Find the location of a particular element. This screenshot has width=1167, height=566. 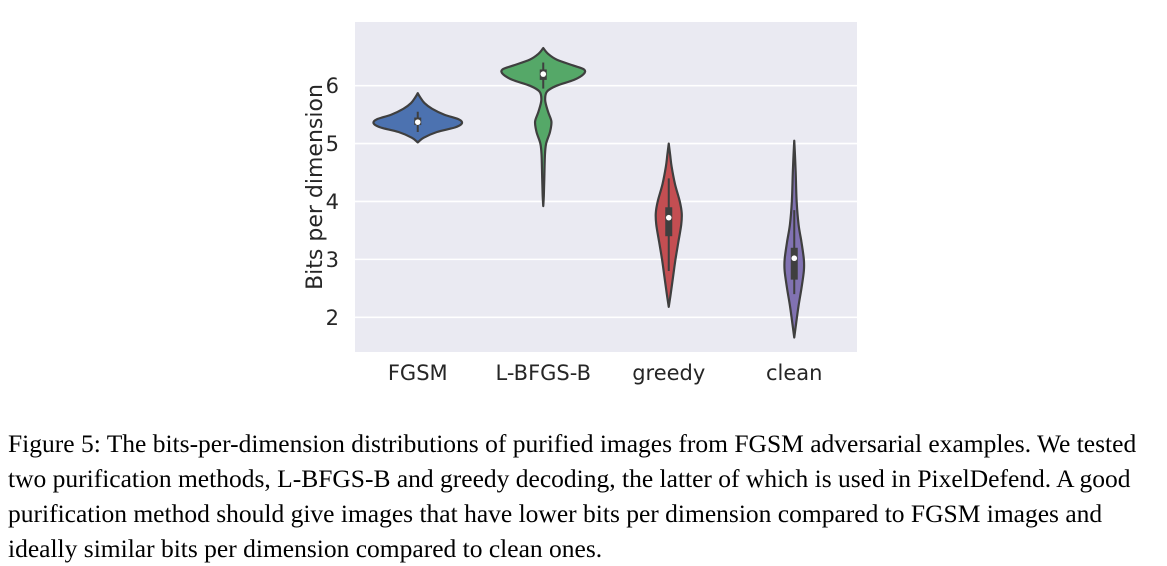

x-tick-label: greedy is located at coordinates (668, 373).